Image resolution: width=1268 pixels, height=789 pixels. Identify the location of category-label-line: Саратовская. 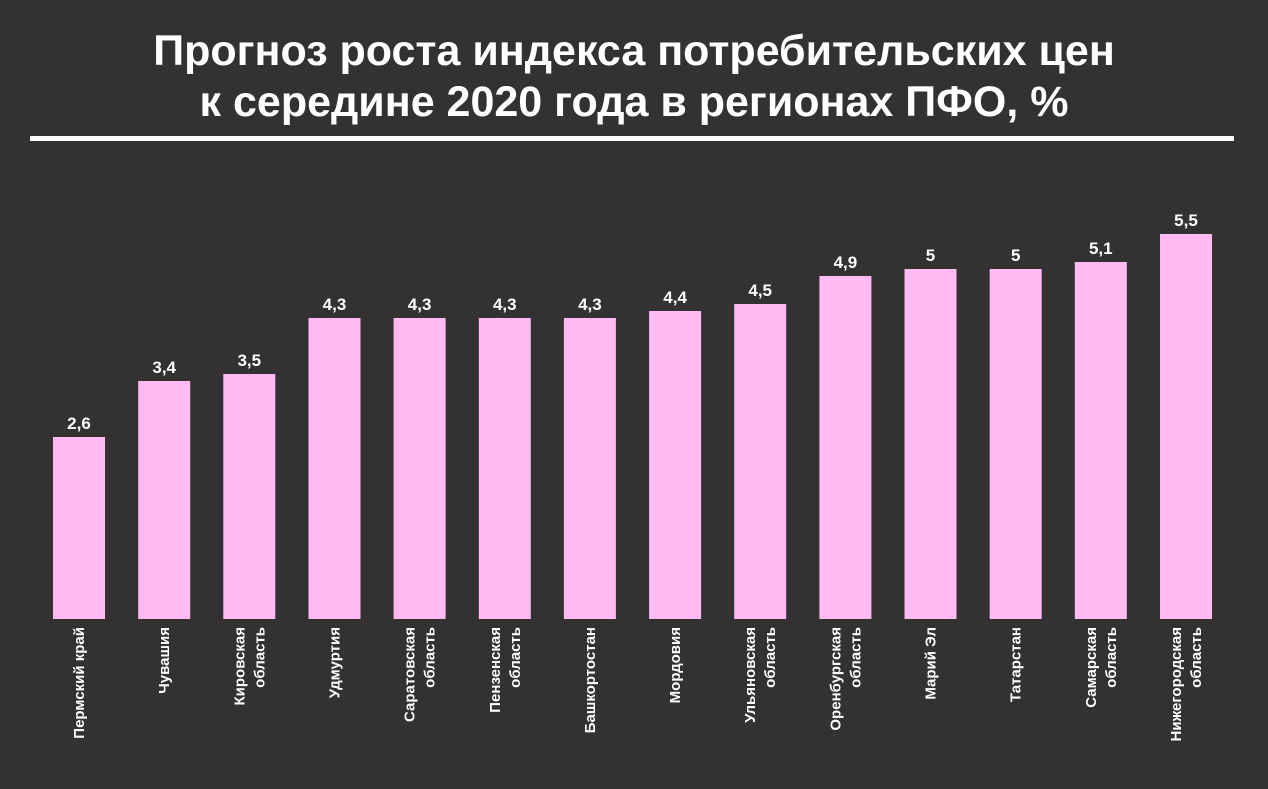
(410, 674).